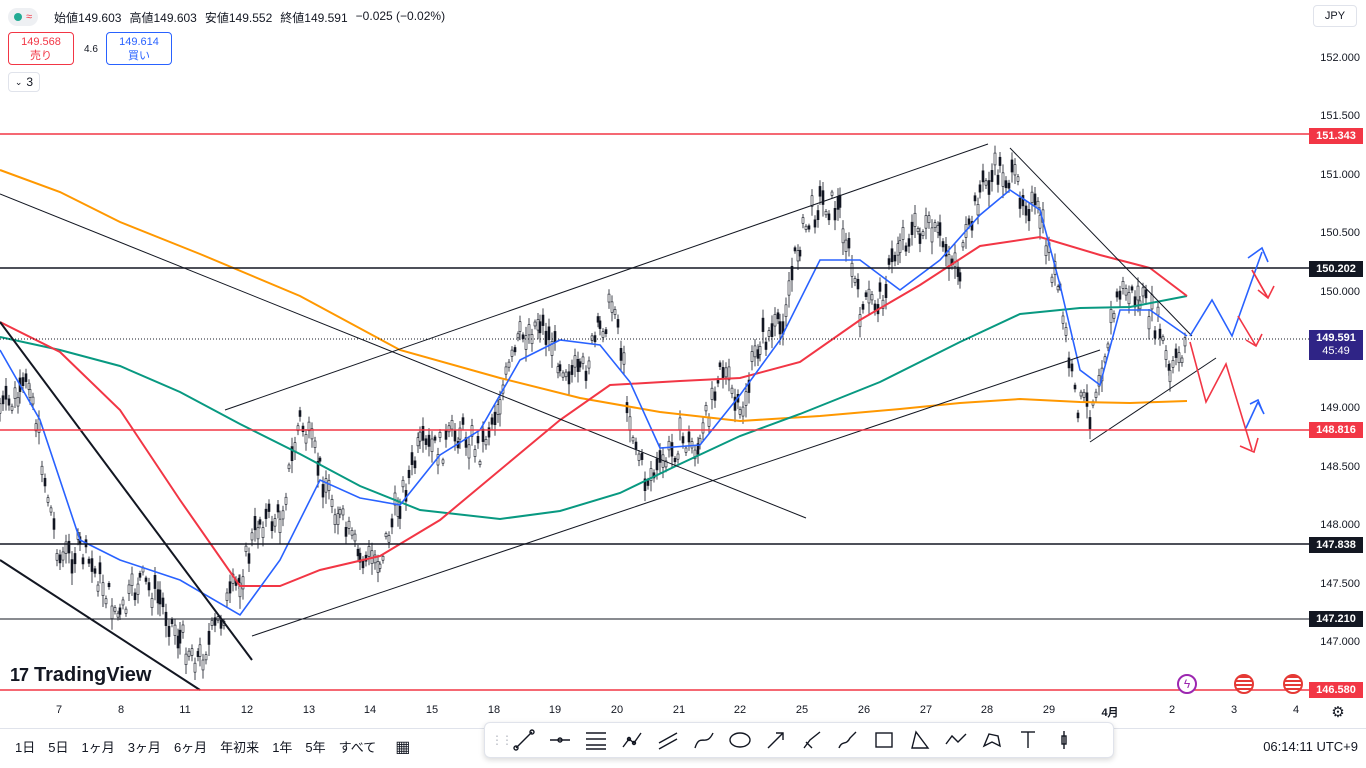 This screenshot has width=1366, height=768. I want to click on ellipse-icon, so click(740, 740).